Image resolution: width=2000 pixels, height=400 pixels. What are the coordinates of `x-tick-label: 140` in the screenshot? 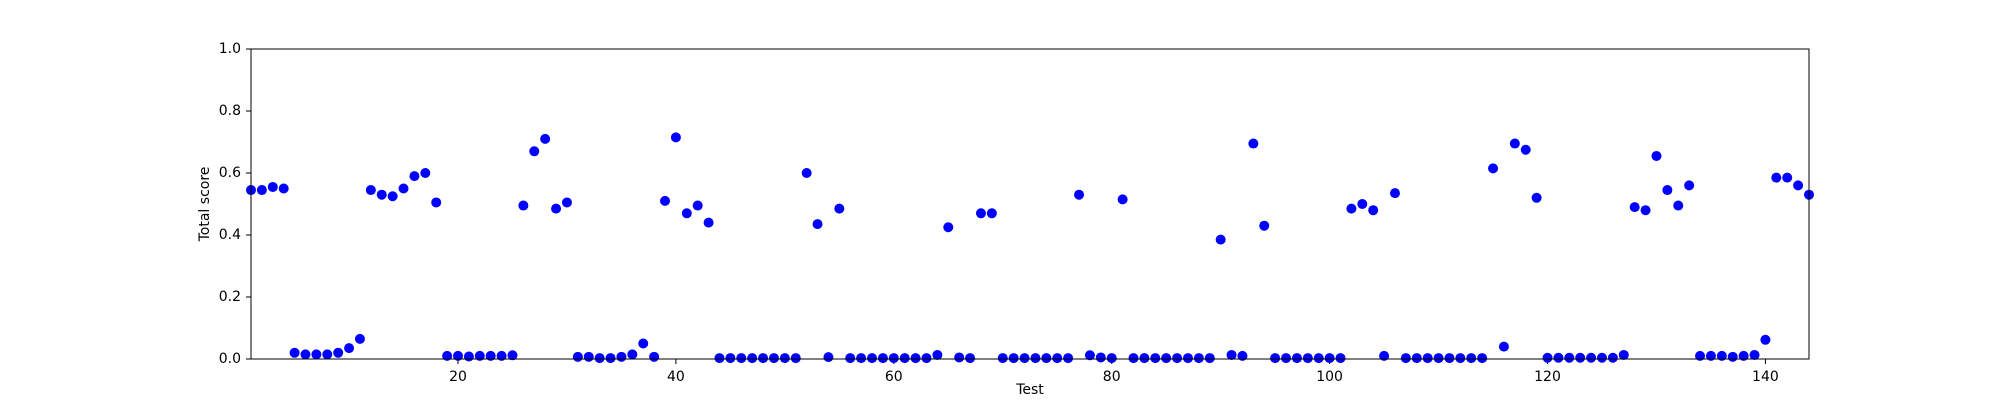 It's located at (1765, 377).